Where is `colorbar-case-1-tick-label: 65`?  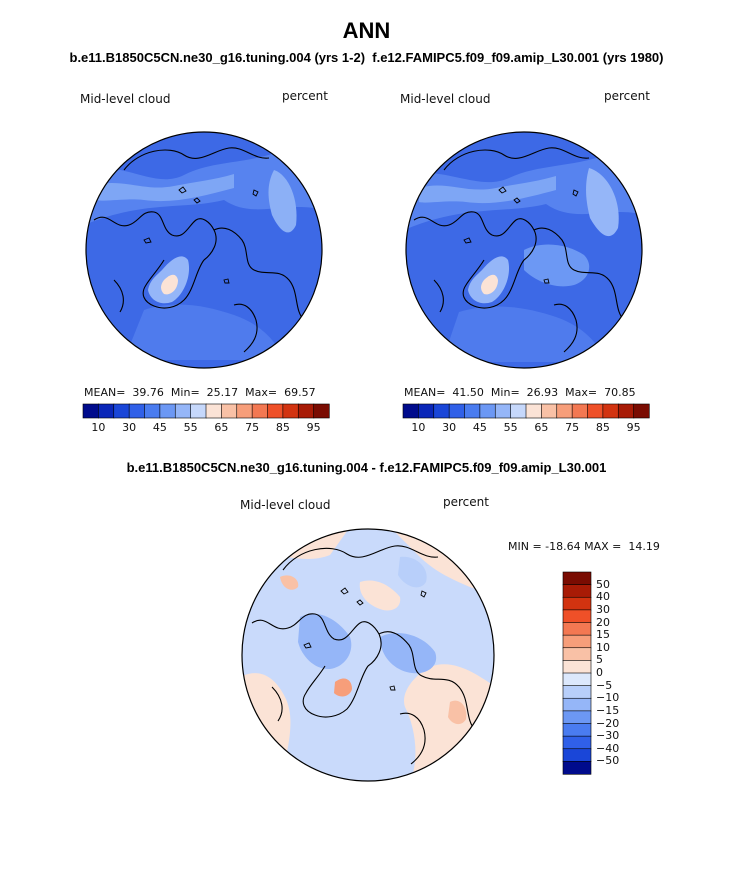
colorbar-case-1-tick-label: 65 is located at coordinates (221, 427).